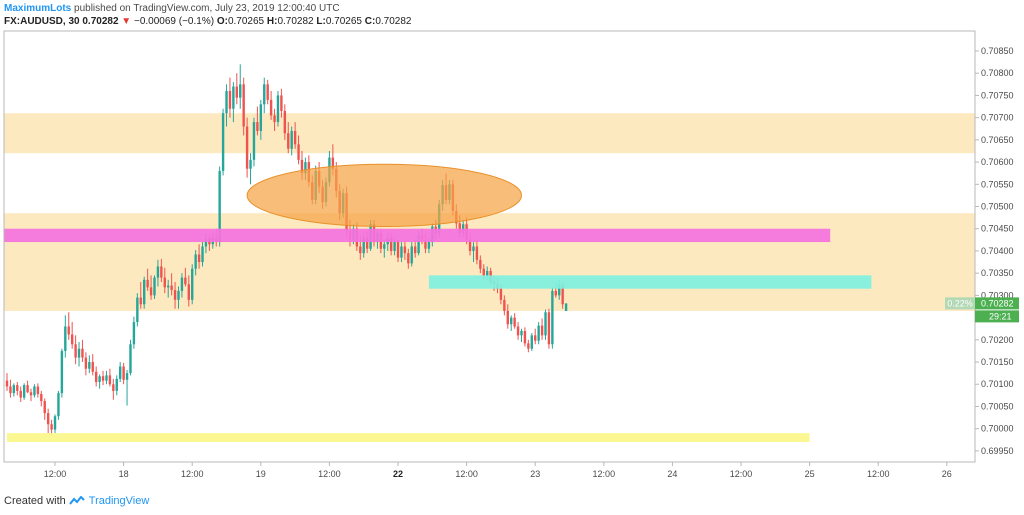  I want to click on yellow-band, so click(408, 438).